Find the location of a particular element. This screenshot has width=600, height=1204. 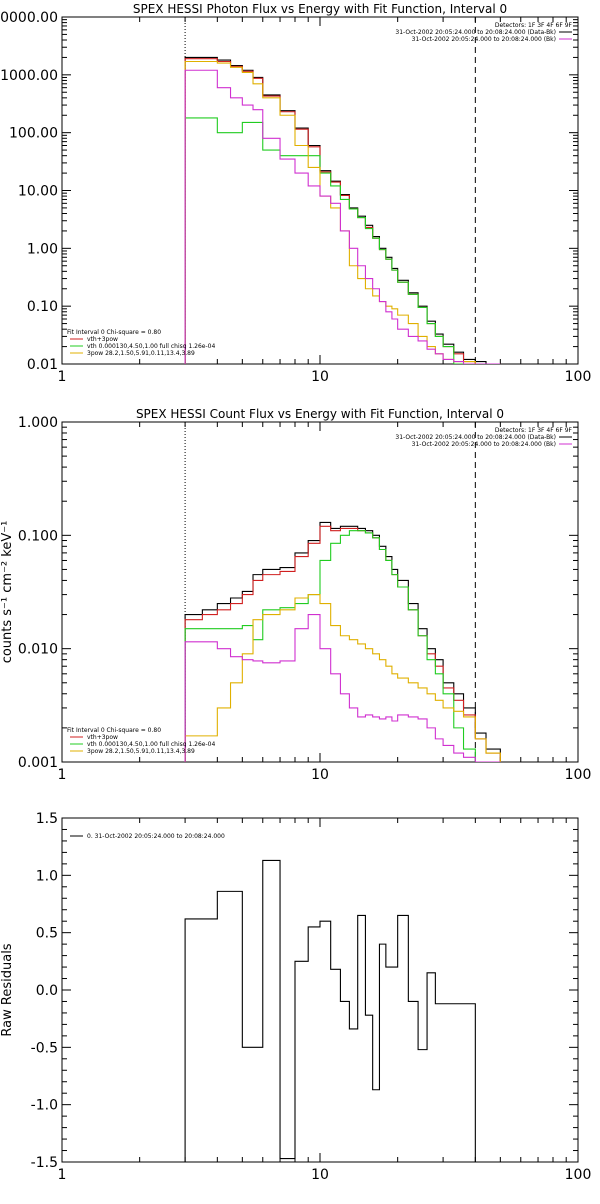

y-tick-label: 0.01 is located at coordinates (42, 365).